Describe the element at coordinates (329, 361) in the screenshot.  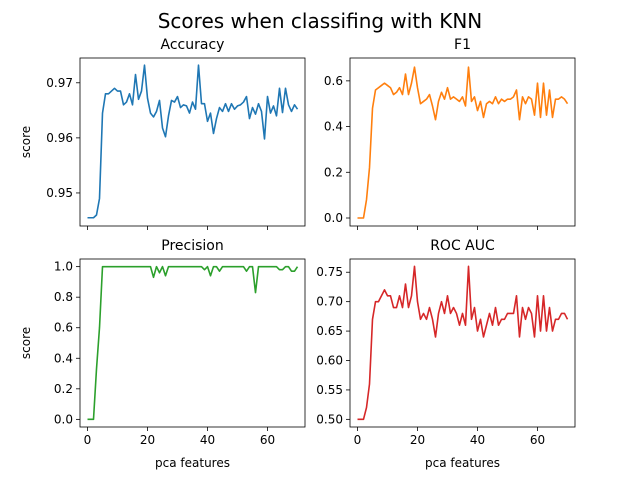
I see `y-tick-label: 0.60` at that location.